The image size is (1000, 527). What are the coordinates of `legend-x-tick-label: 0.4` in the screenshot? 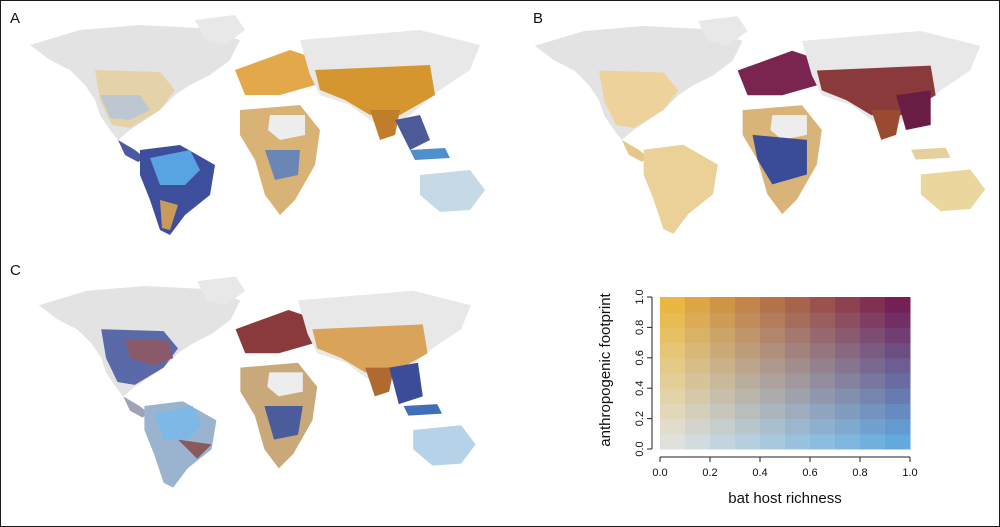 It's located at (759, 473).